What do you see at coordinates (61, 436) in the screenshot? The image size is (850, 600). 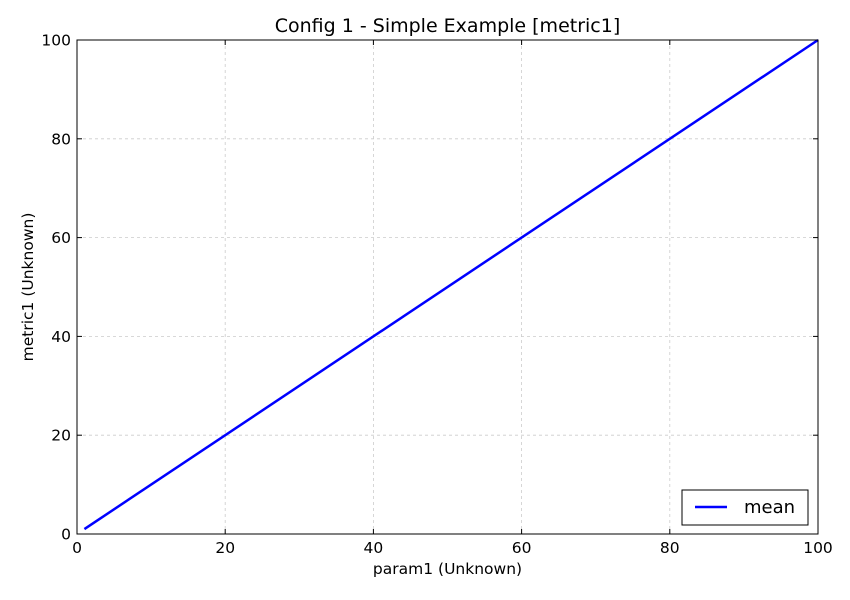 I see `y-tick-label: 20` at bounding box center [61, 436].